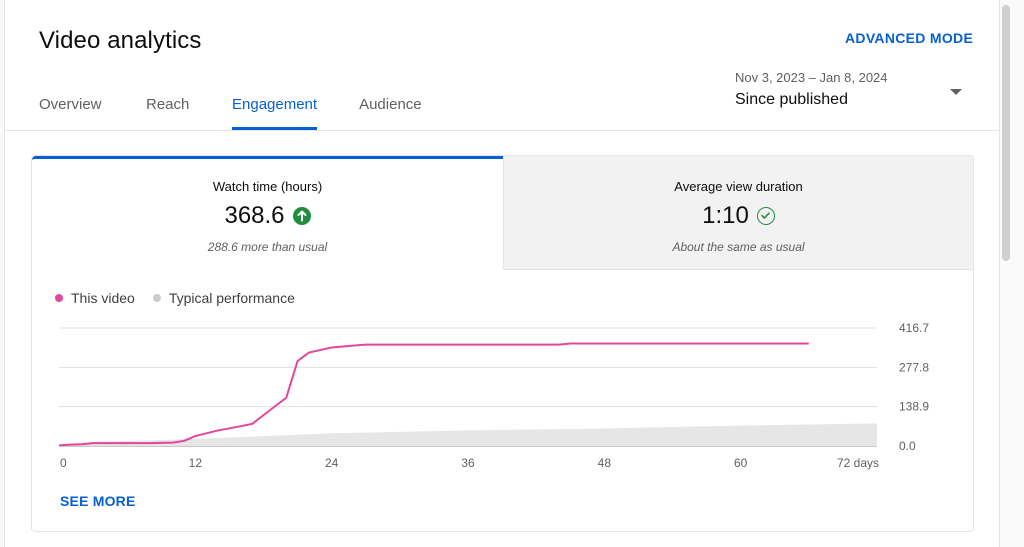  Describe the element at coordinates (909, 38) in the screenshot. I see `advanced-mode-button: ADVANCED MODE` at that location.